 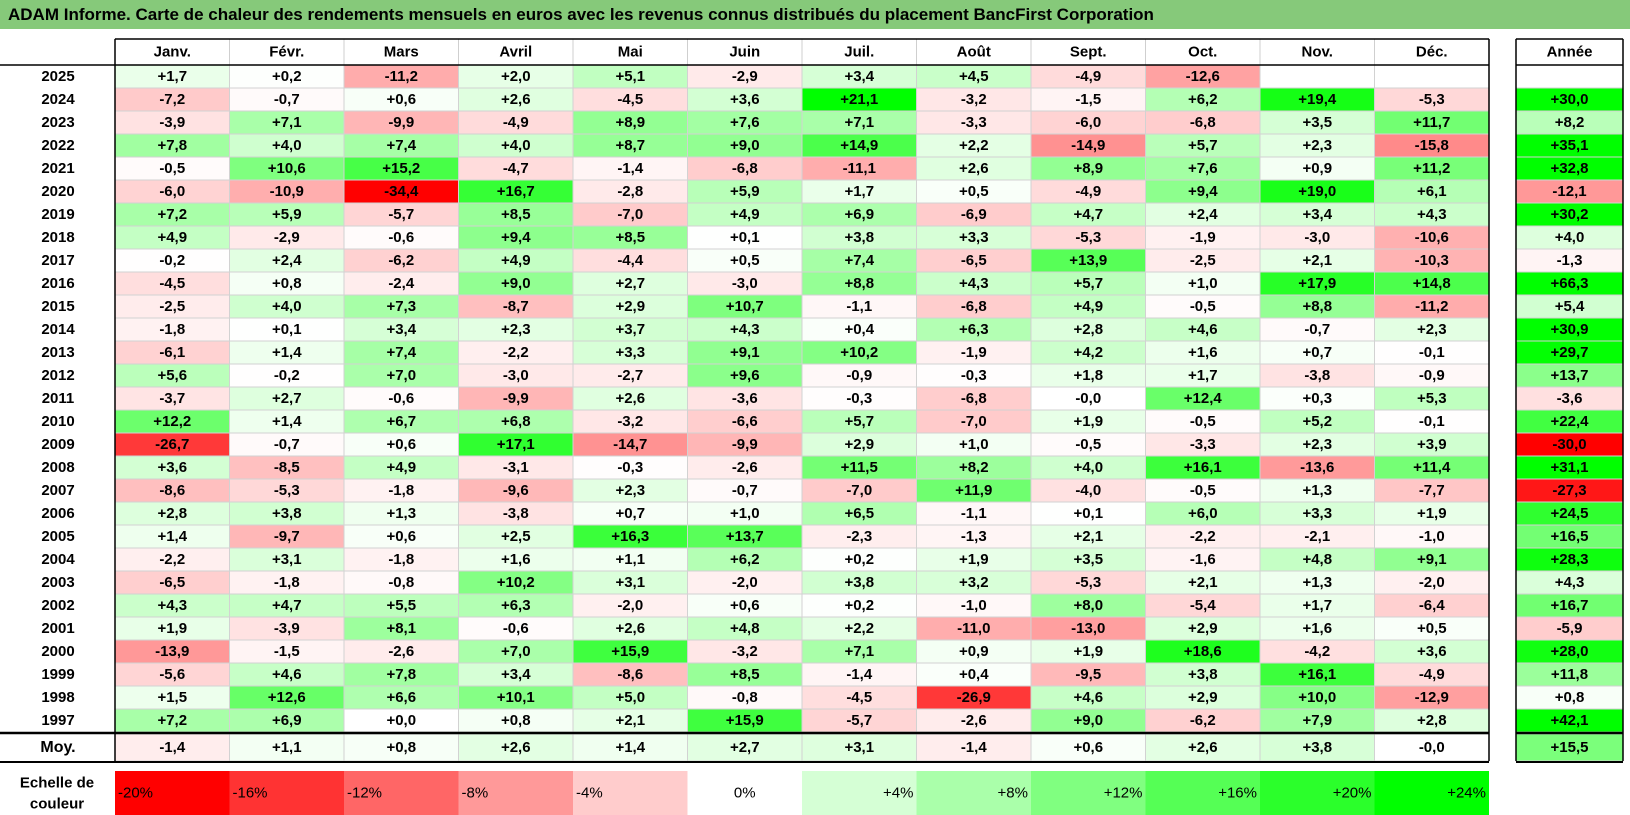 I want to click on month-header: Sept., so click(x=1088, y=52).